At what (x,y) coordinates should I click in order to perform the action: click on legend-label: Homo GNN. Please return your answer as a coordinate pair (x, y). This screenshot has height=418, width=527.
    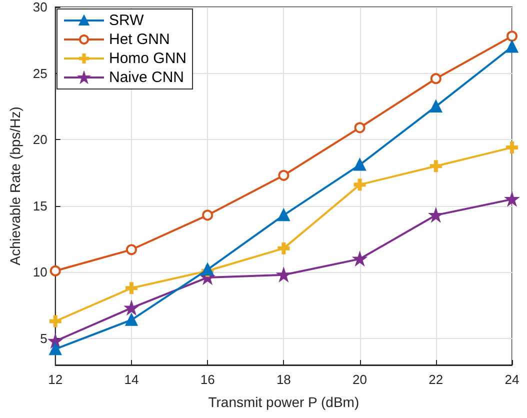
    Looking at the image, I should click on (148, 58).